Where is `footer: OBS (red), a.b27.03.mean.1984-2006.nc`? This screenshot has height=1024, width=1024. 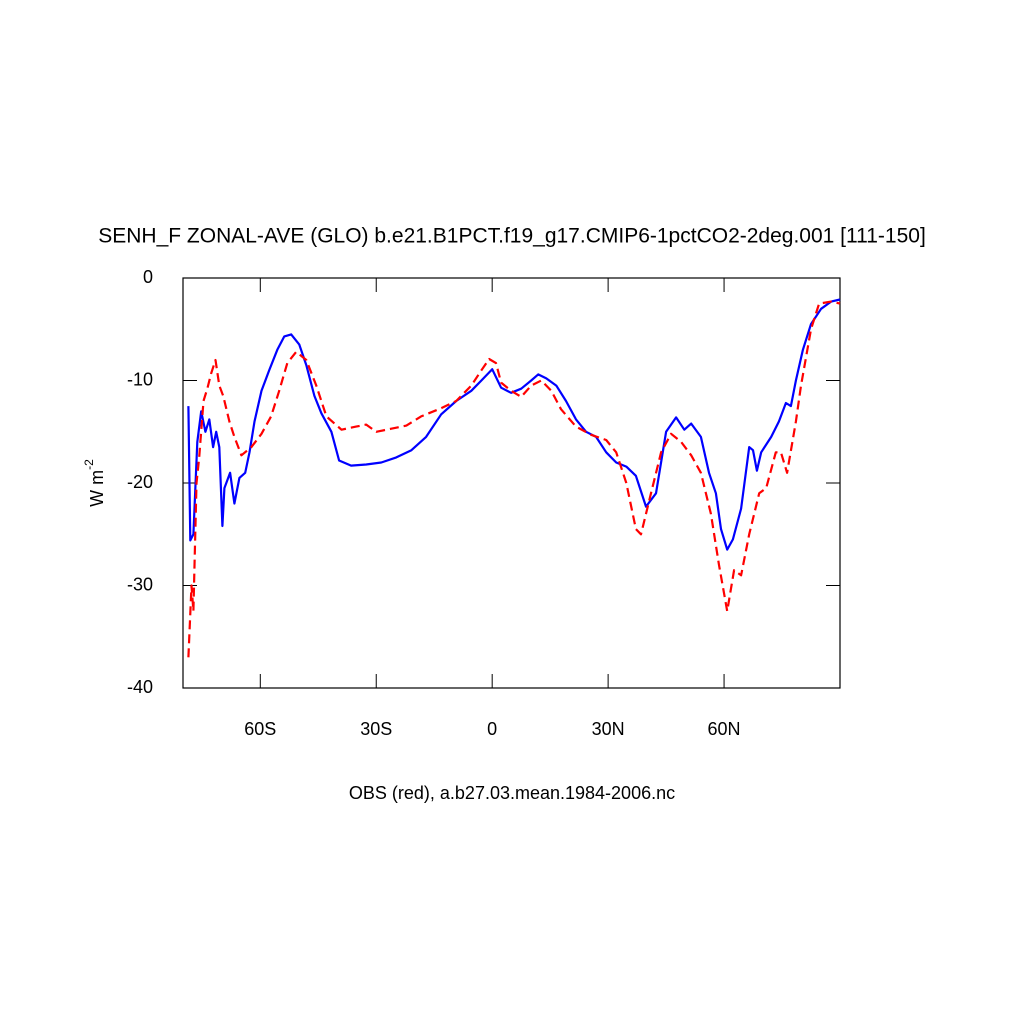 footer: OBS (red), a.b27.03.mean.1984-2006.nc is located at coordinates (512, 793).